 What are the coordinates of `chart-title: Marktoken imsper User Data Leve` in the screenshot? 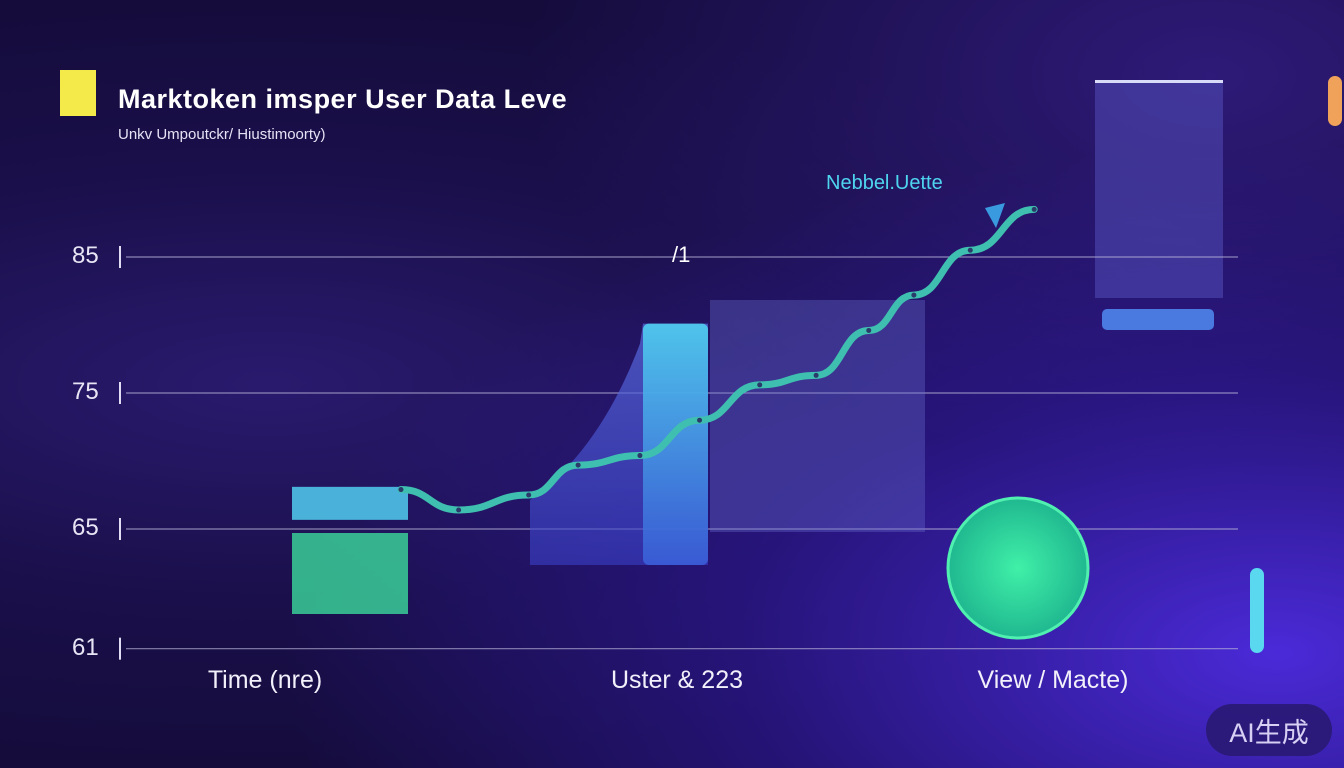 It's located at (343, 99).